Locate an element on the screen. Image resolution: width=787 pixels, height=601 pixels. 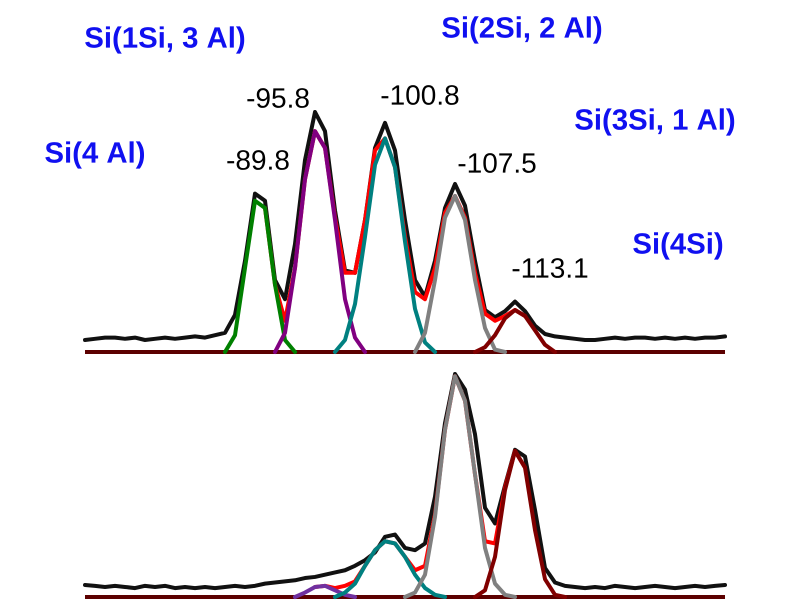
text: -95.8 is located at coordinates (278, 98).